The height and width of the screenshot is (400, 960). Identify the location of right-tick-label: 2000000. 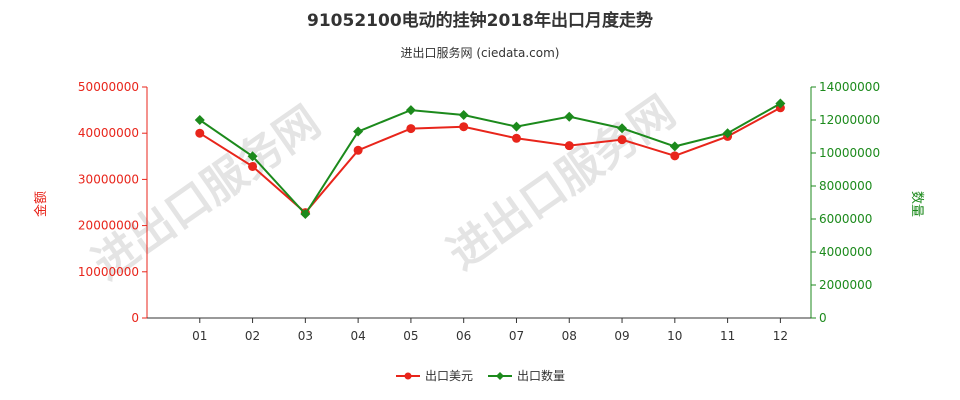
(845, 285).